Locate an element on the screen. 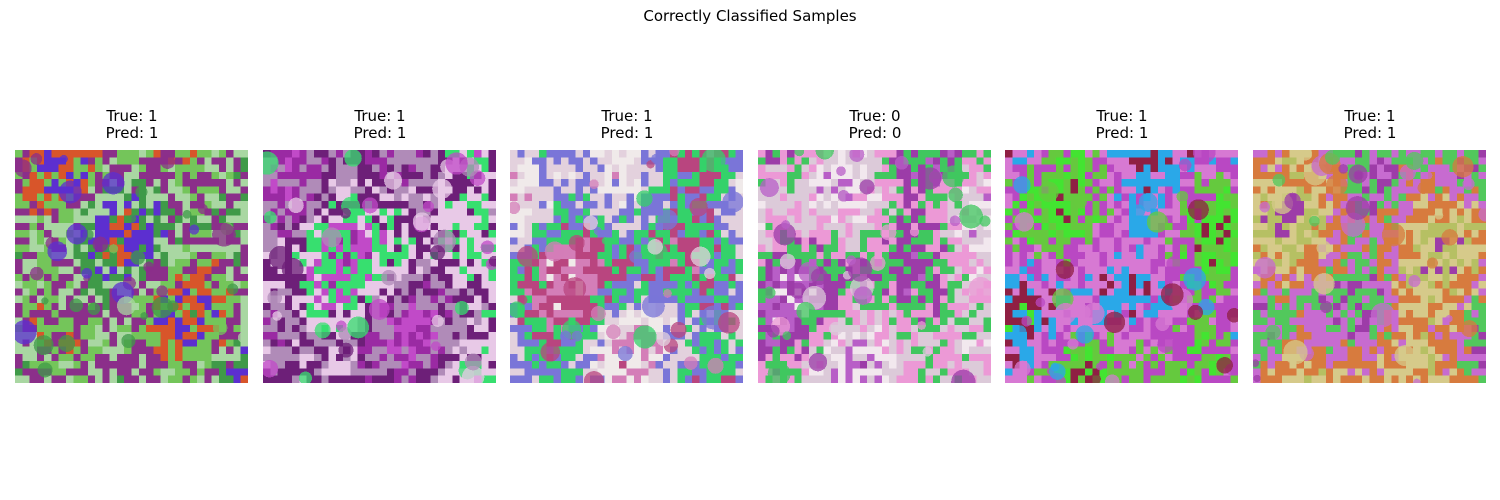 The image size is (1500, 500). sample-panel-2: True: 1 Pred: 1 is located at coordinates (380, 245).